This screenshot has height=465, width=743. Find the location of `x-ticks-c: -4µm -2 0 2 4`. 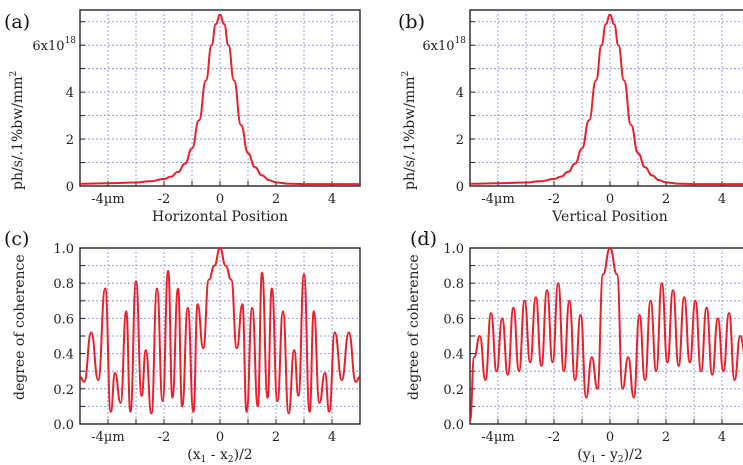

x-ticks-c: -4µm -2 0 2 4 is located at coordinates (213, 432).